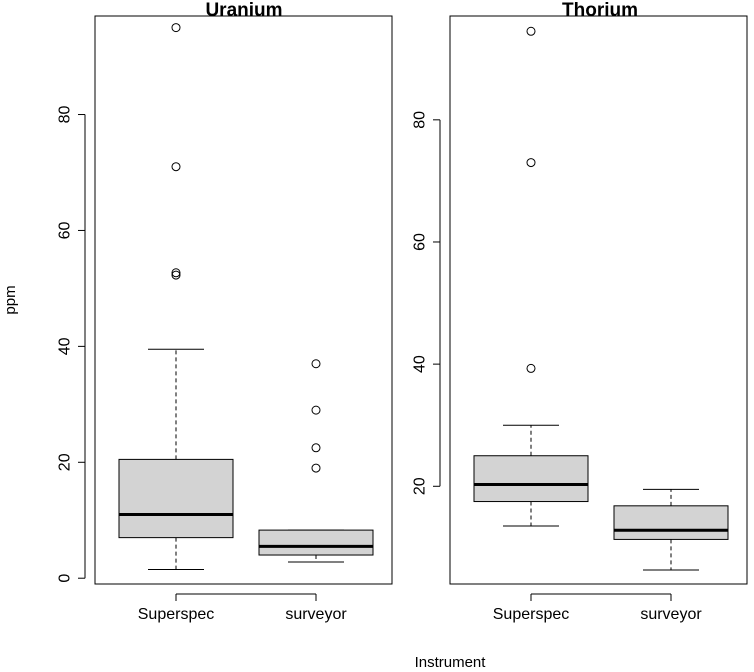 Image resolution: width=754 pixels, height=672 pixels. What do you see at coordinates (597, 608) in the screenshot?
I see `x-axis-thorium: Superspec surveyor` at bounding box center [597, 608].